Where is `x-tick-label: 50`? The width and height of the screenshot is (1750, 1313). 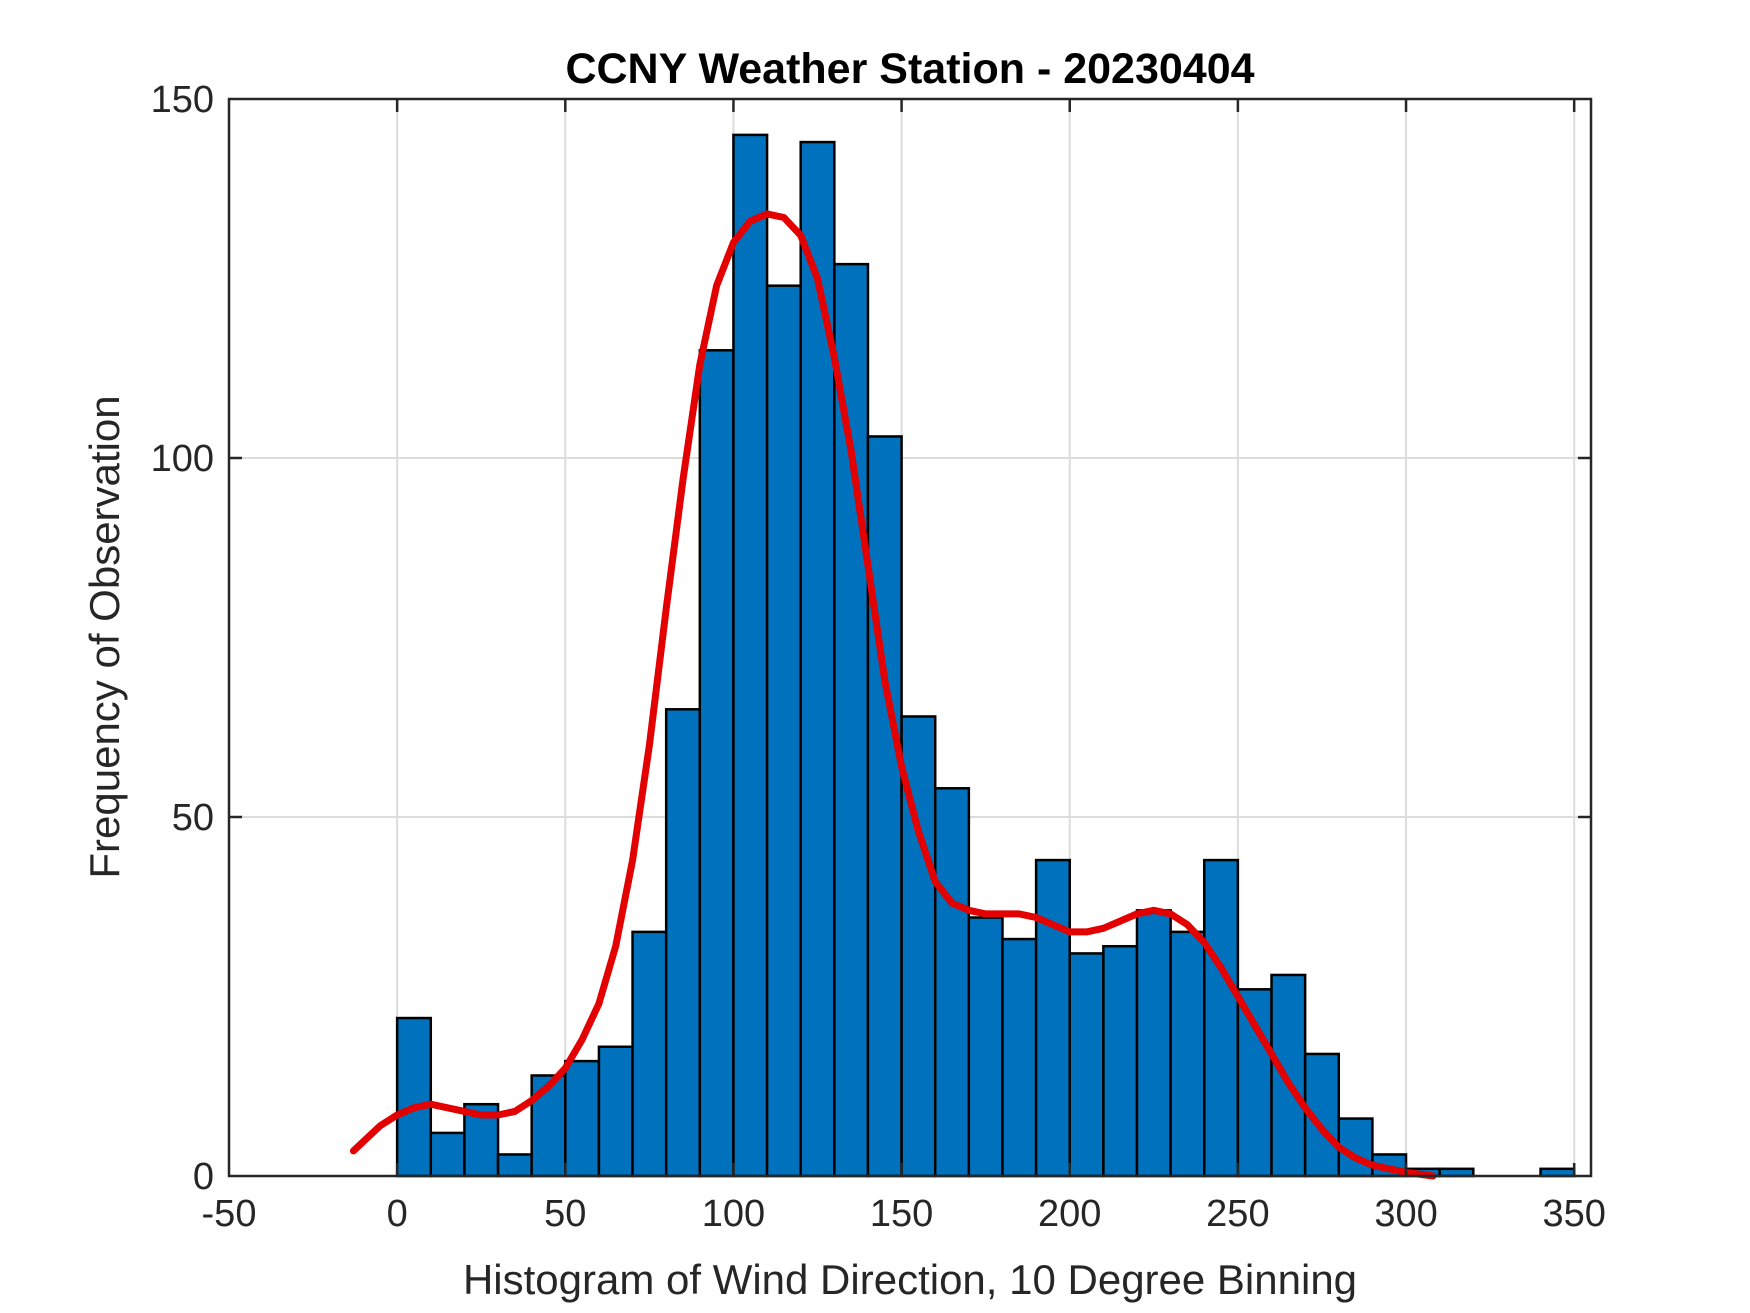
x-tick-label: 50 is located at coordinates (565, 1214).